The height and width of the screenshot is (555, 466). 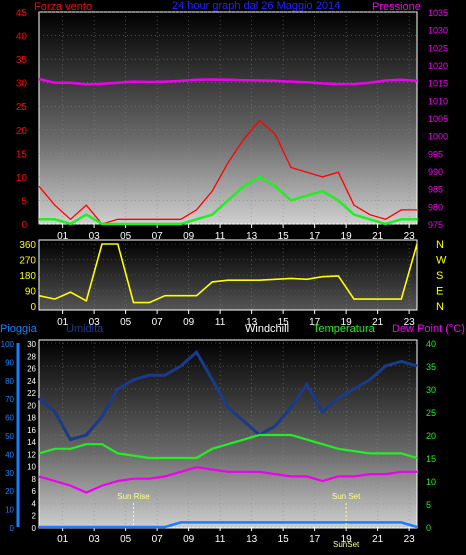 I want to click on rain-y-tick-label: 0, so click(x=12, y=528).